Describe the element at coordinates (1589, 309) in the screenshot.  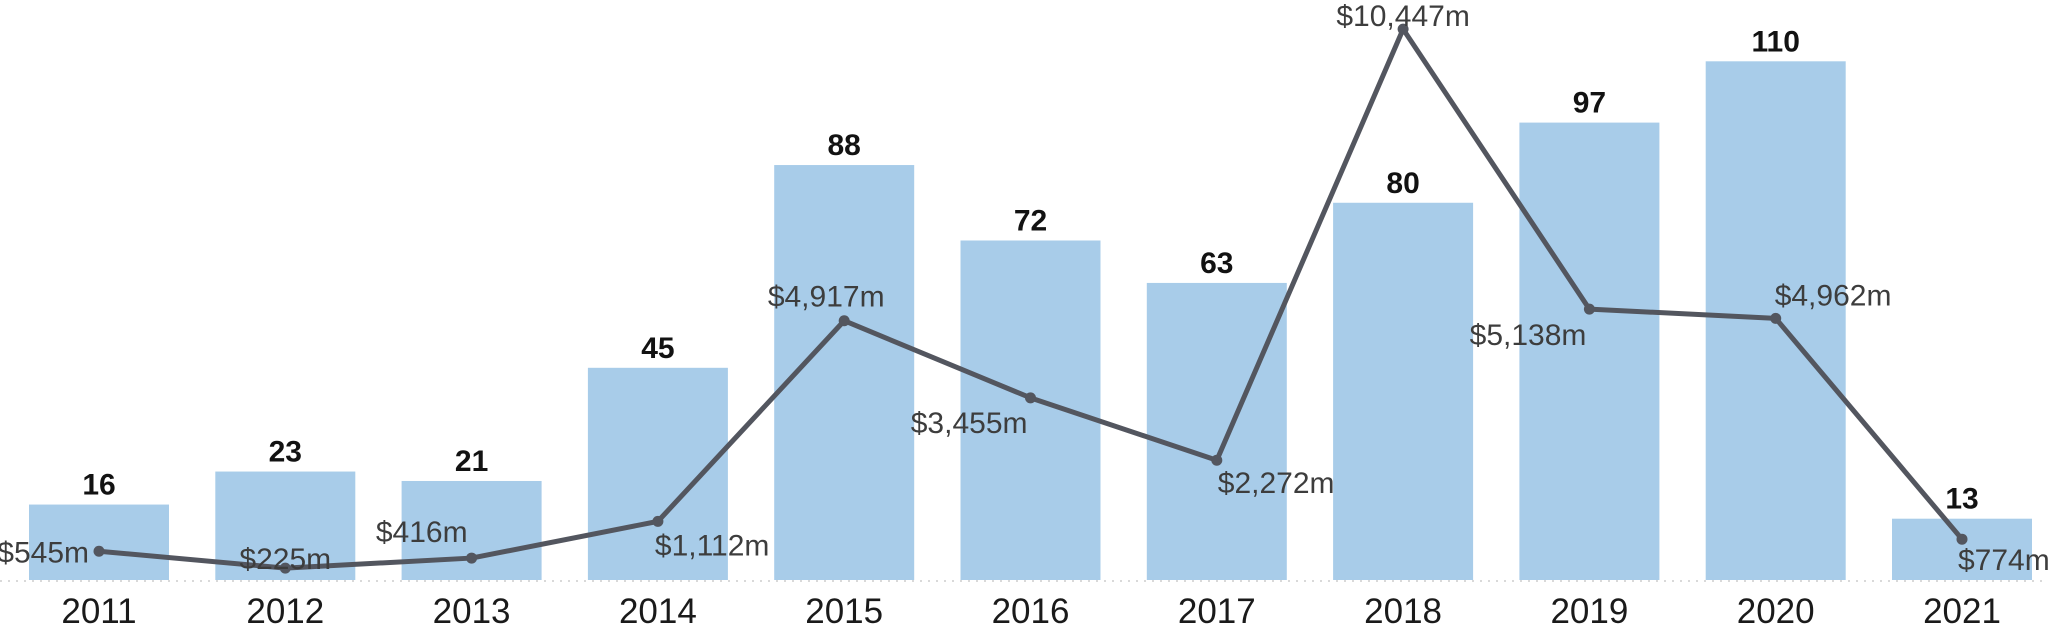
I see `data-point-2019` at that location.